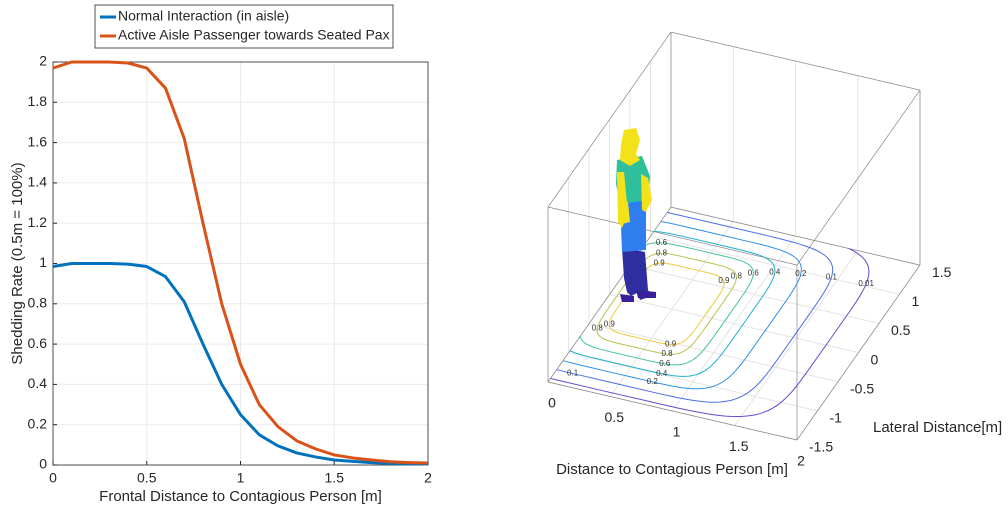 Image resolution: width=1008 pixels, height=511 pixels. Describe the element at coordinates (901, 330) in the screenshot. I see `y-tick-label: 0.5` at that location.